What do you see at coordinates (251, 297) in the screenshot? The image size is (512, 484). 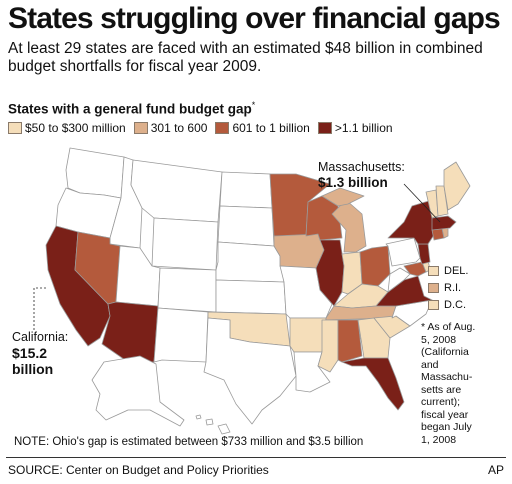 I see `state-kansas` at bounding box center [251, 297].